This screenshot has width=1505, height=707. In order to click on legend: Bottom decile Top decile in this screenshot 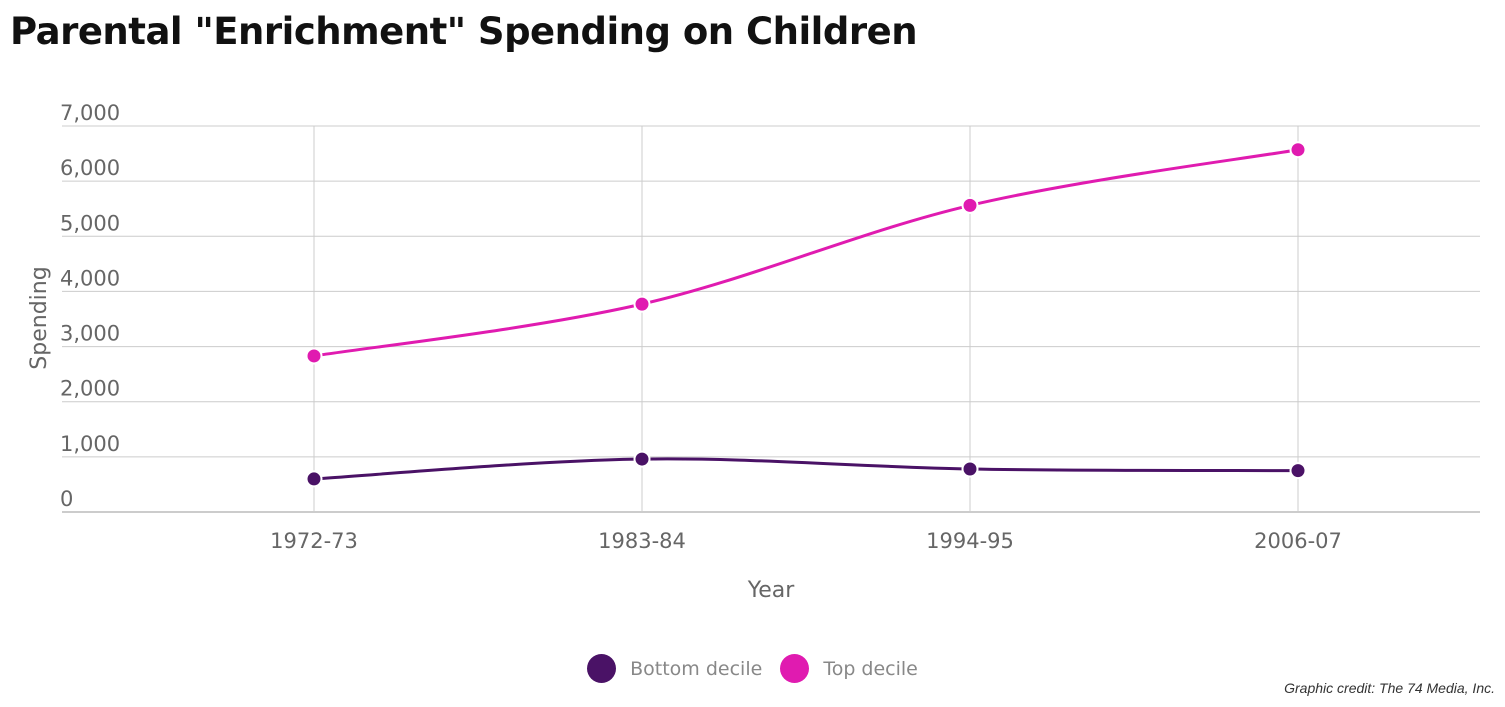, I will do `click(752, 668)`.